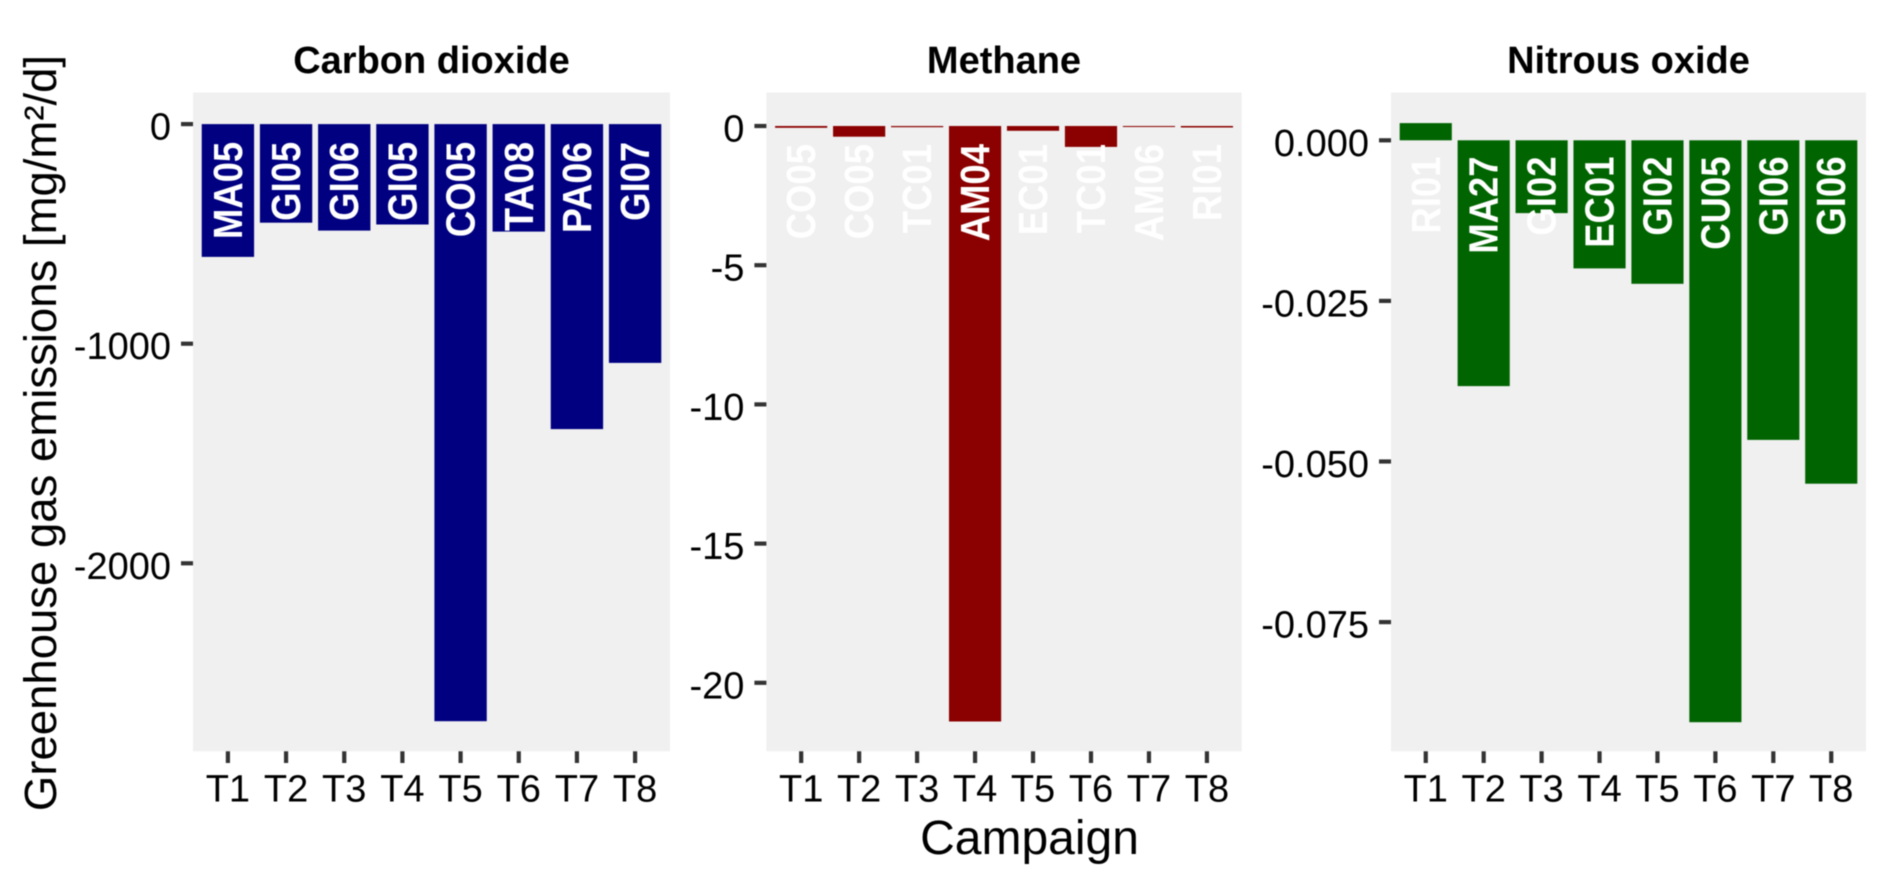  Describe the element at coordinates (728, 269) in the screenshot. I see `svg-text: -5` at that location.